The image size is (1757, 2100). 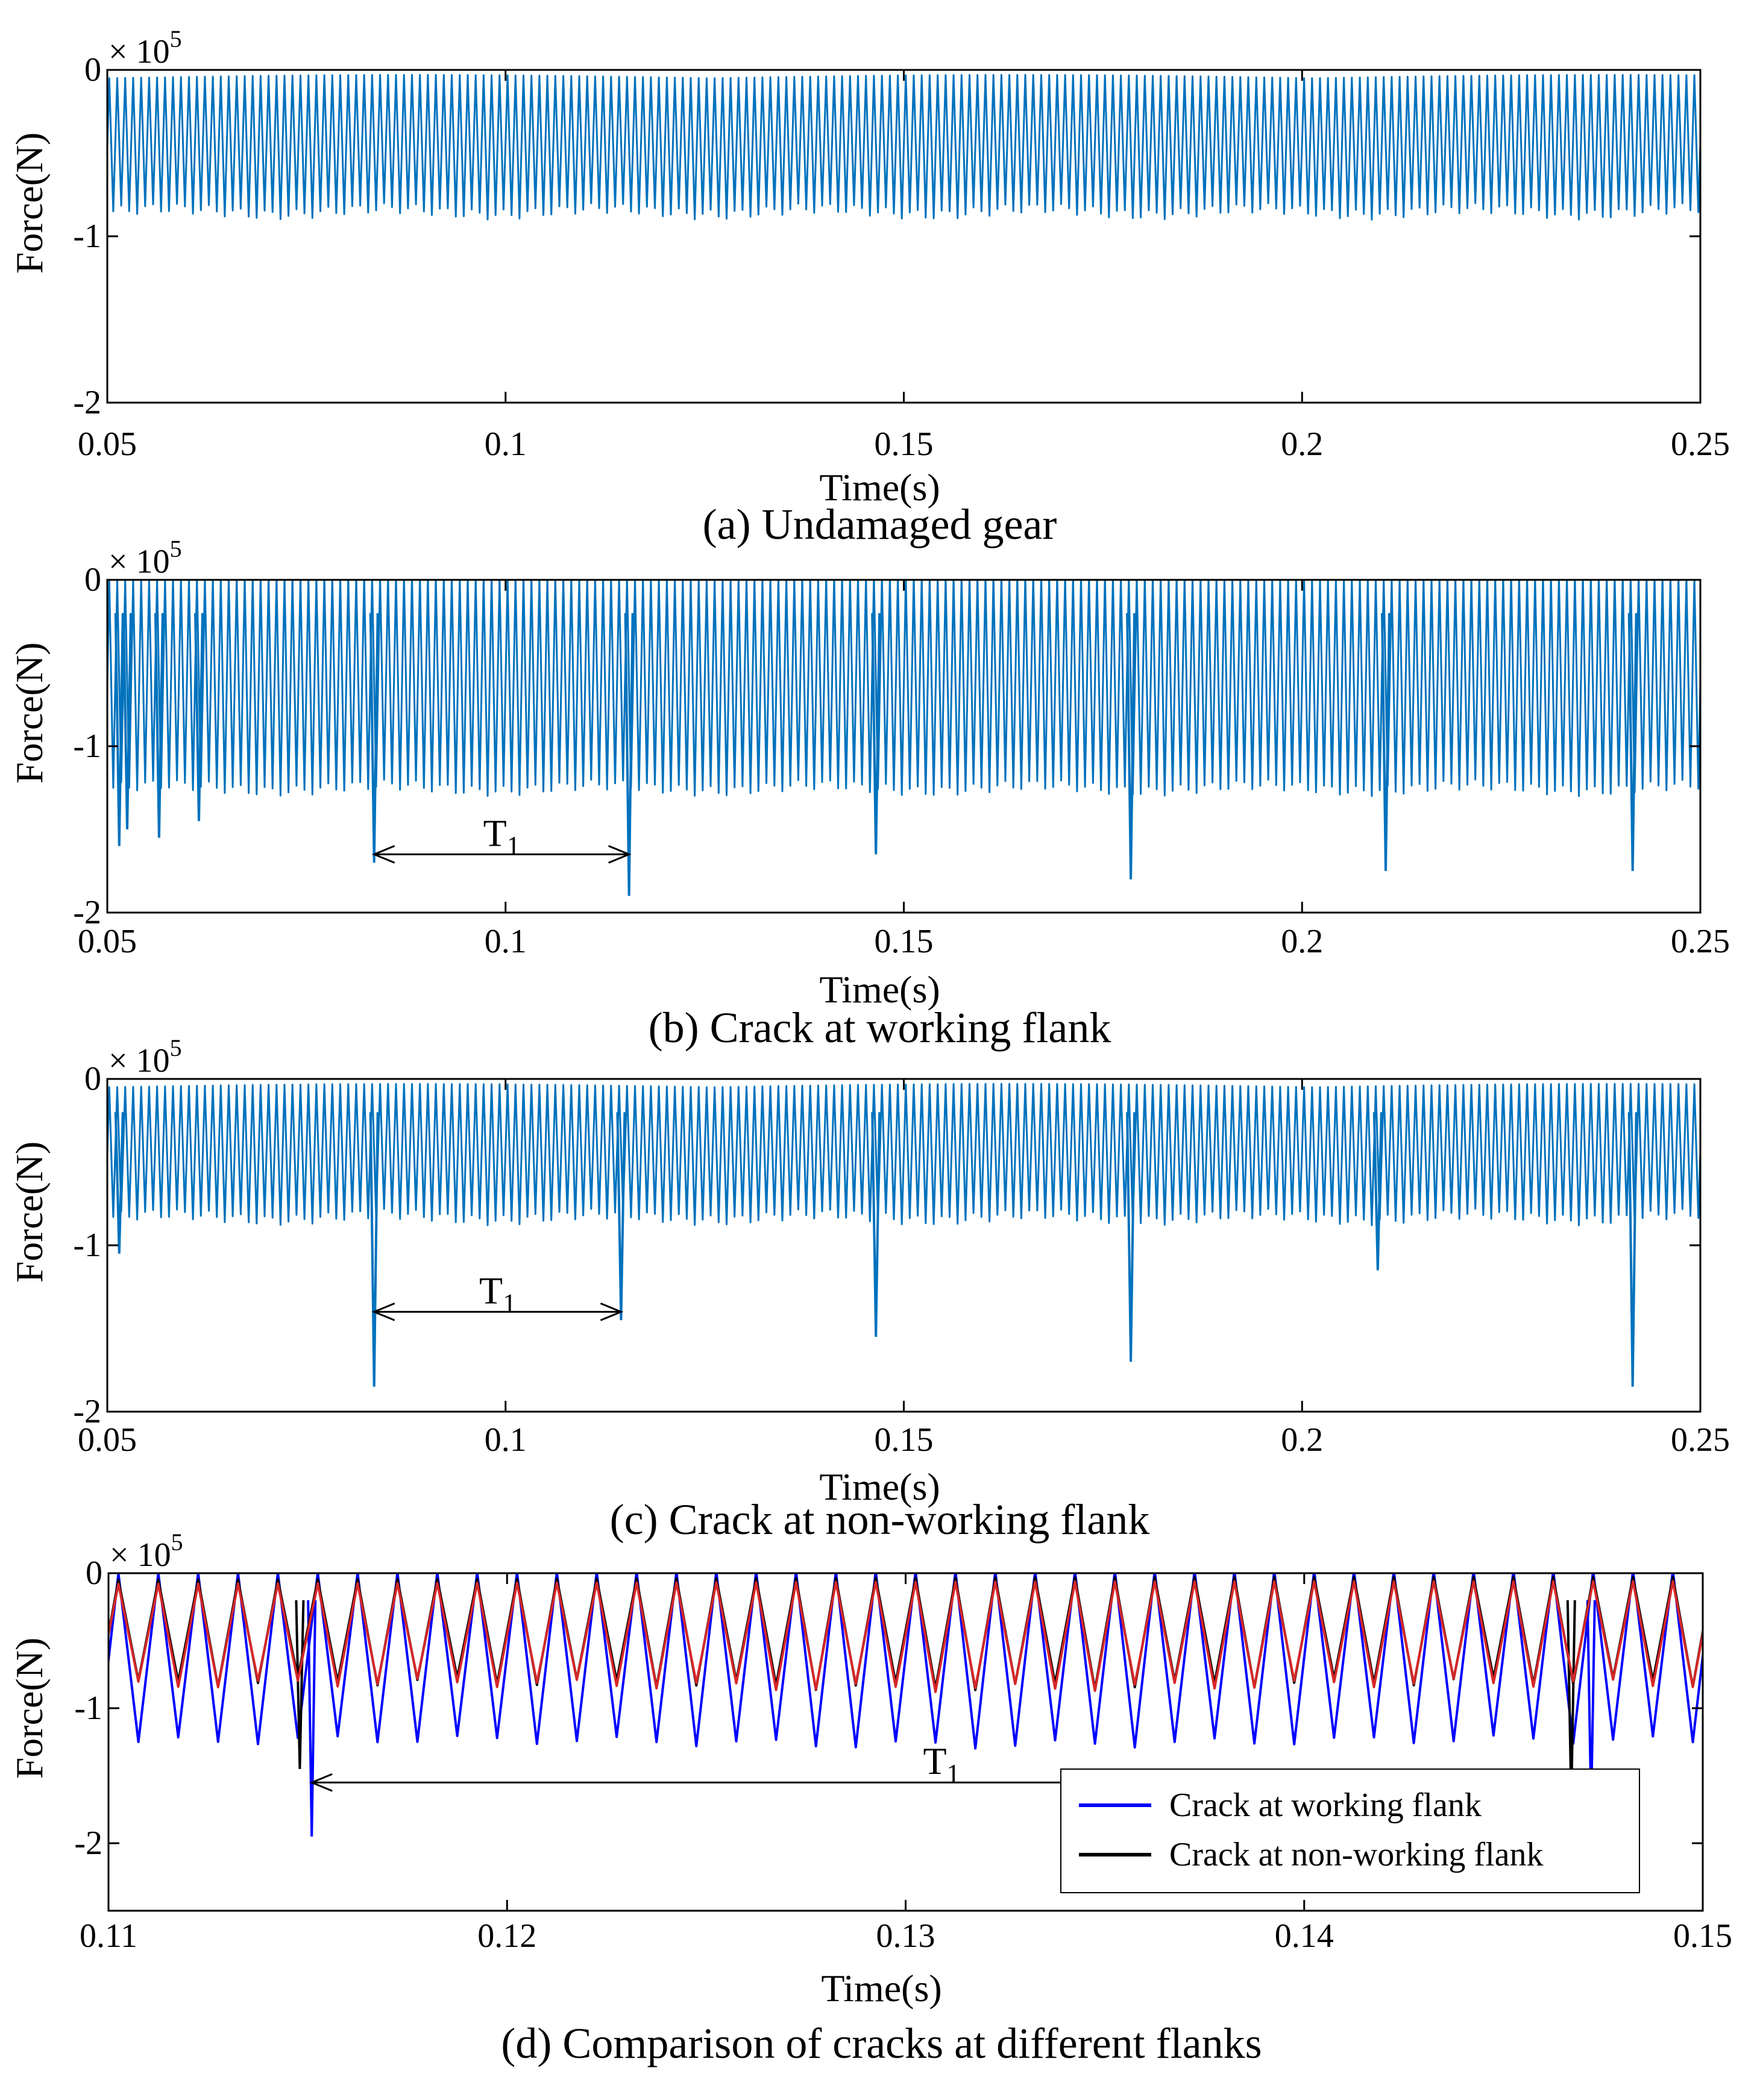 What do you see at coordinates (880, 1028) in the screenshot?
I see `chart-caption: (b) Crack at working flank` at bounding box center [880, 1028].